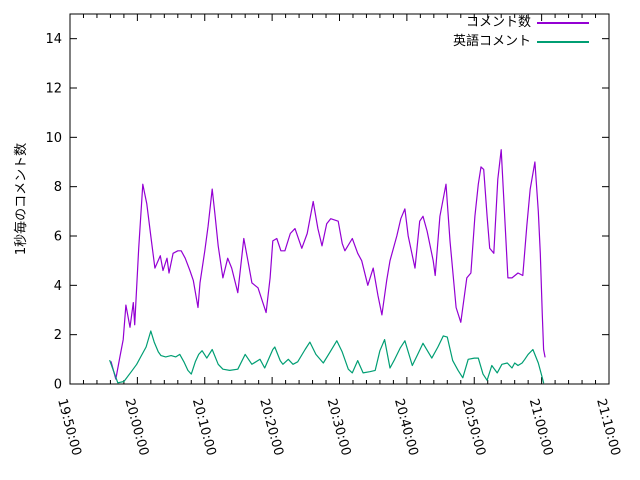 The width and height of the screenshot is (640, 480). I want to click on y-tick-label: 8, so click(58, 187).